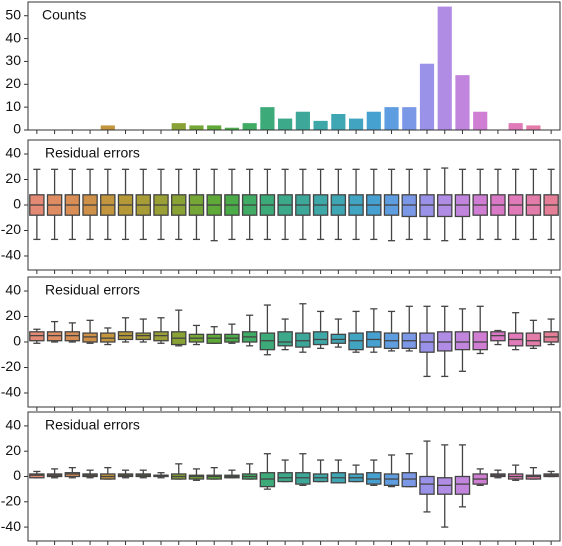 The height and width of the screenshot is (546, 562). I want to click on panel-label: Counts, so click(64, 15).